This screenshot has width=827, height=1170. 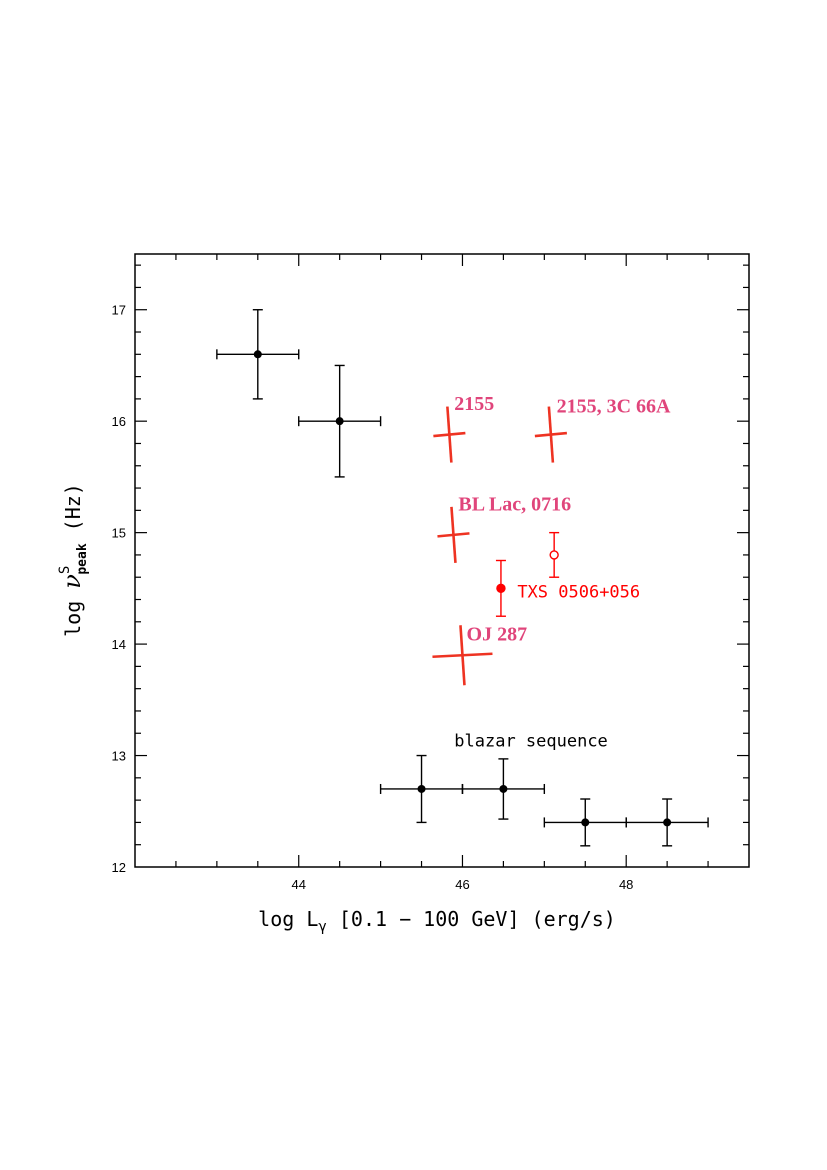 I want to click on y-tick-label: 13, so click(x=119, y=756).